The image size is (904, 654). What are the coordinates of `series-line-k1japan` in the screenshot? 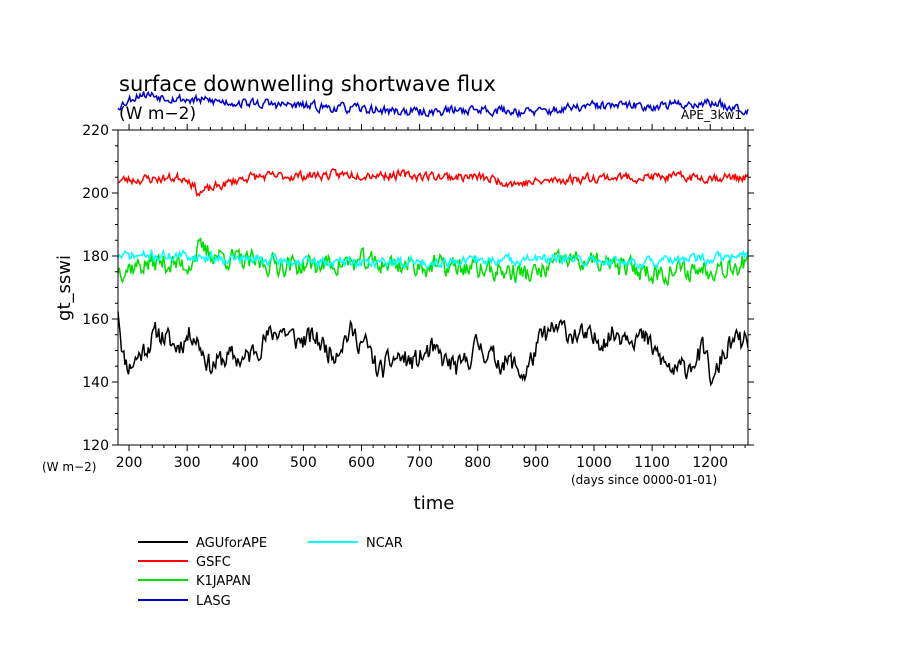 It's located at (433, 261).